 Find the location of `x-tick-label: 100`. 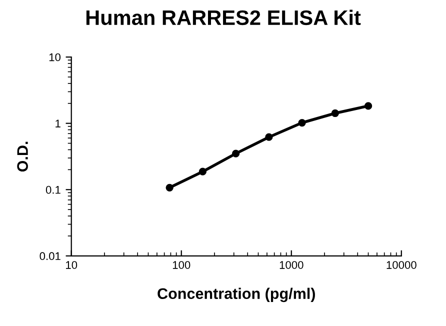

x-tick-label: 100 is located at coordinates (181, 265).